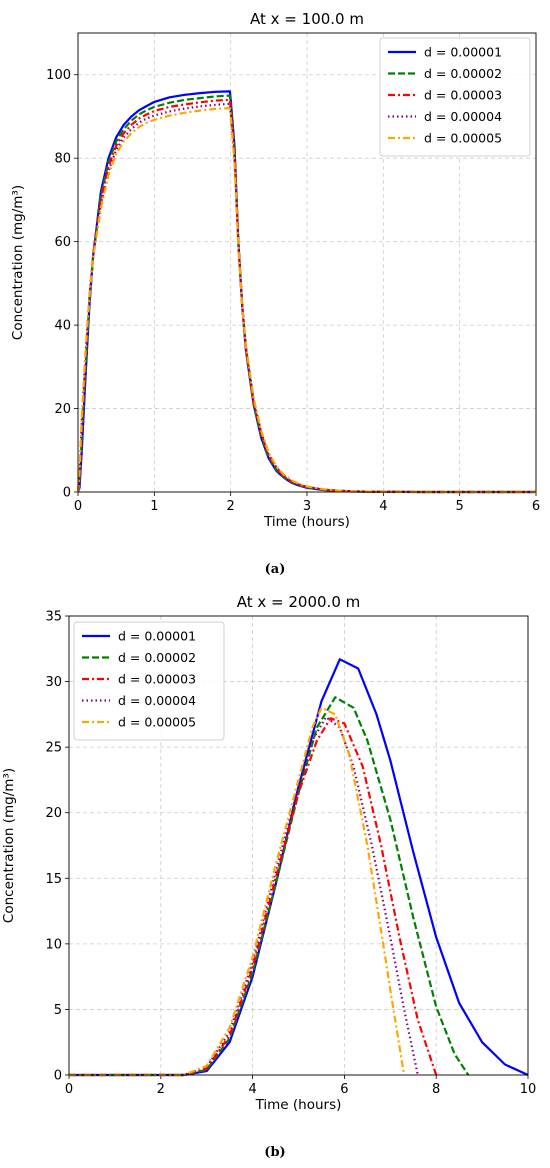 The width and height of the screenshot is (550, 1168). I want to click on x-tick-label: 8, so click(436, 1089).